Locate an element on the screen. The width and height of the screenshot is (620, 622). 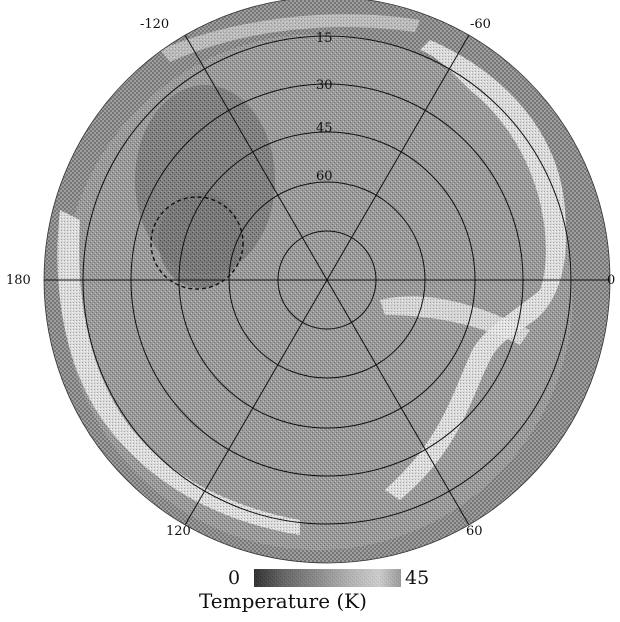
lon-label-left: 180 is located at coordinates (18, 280).